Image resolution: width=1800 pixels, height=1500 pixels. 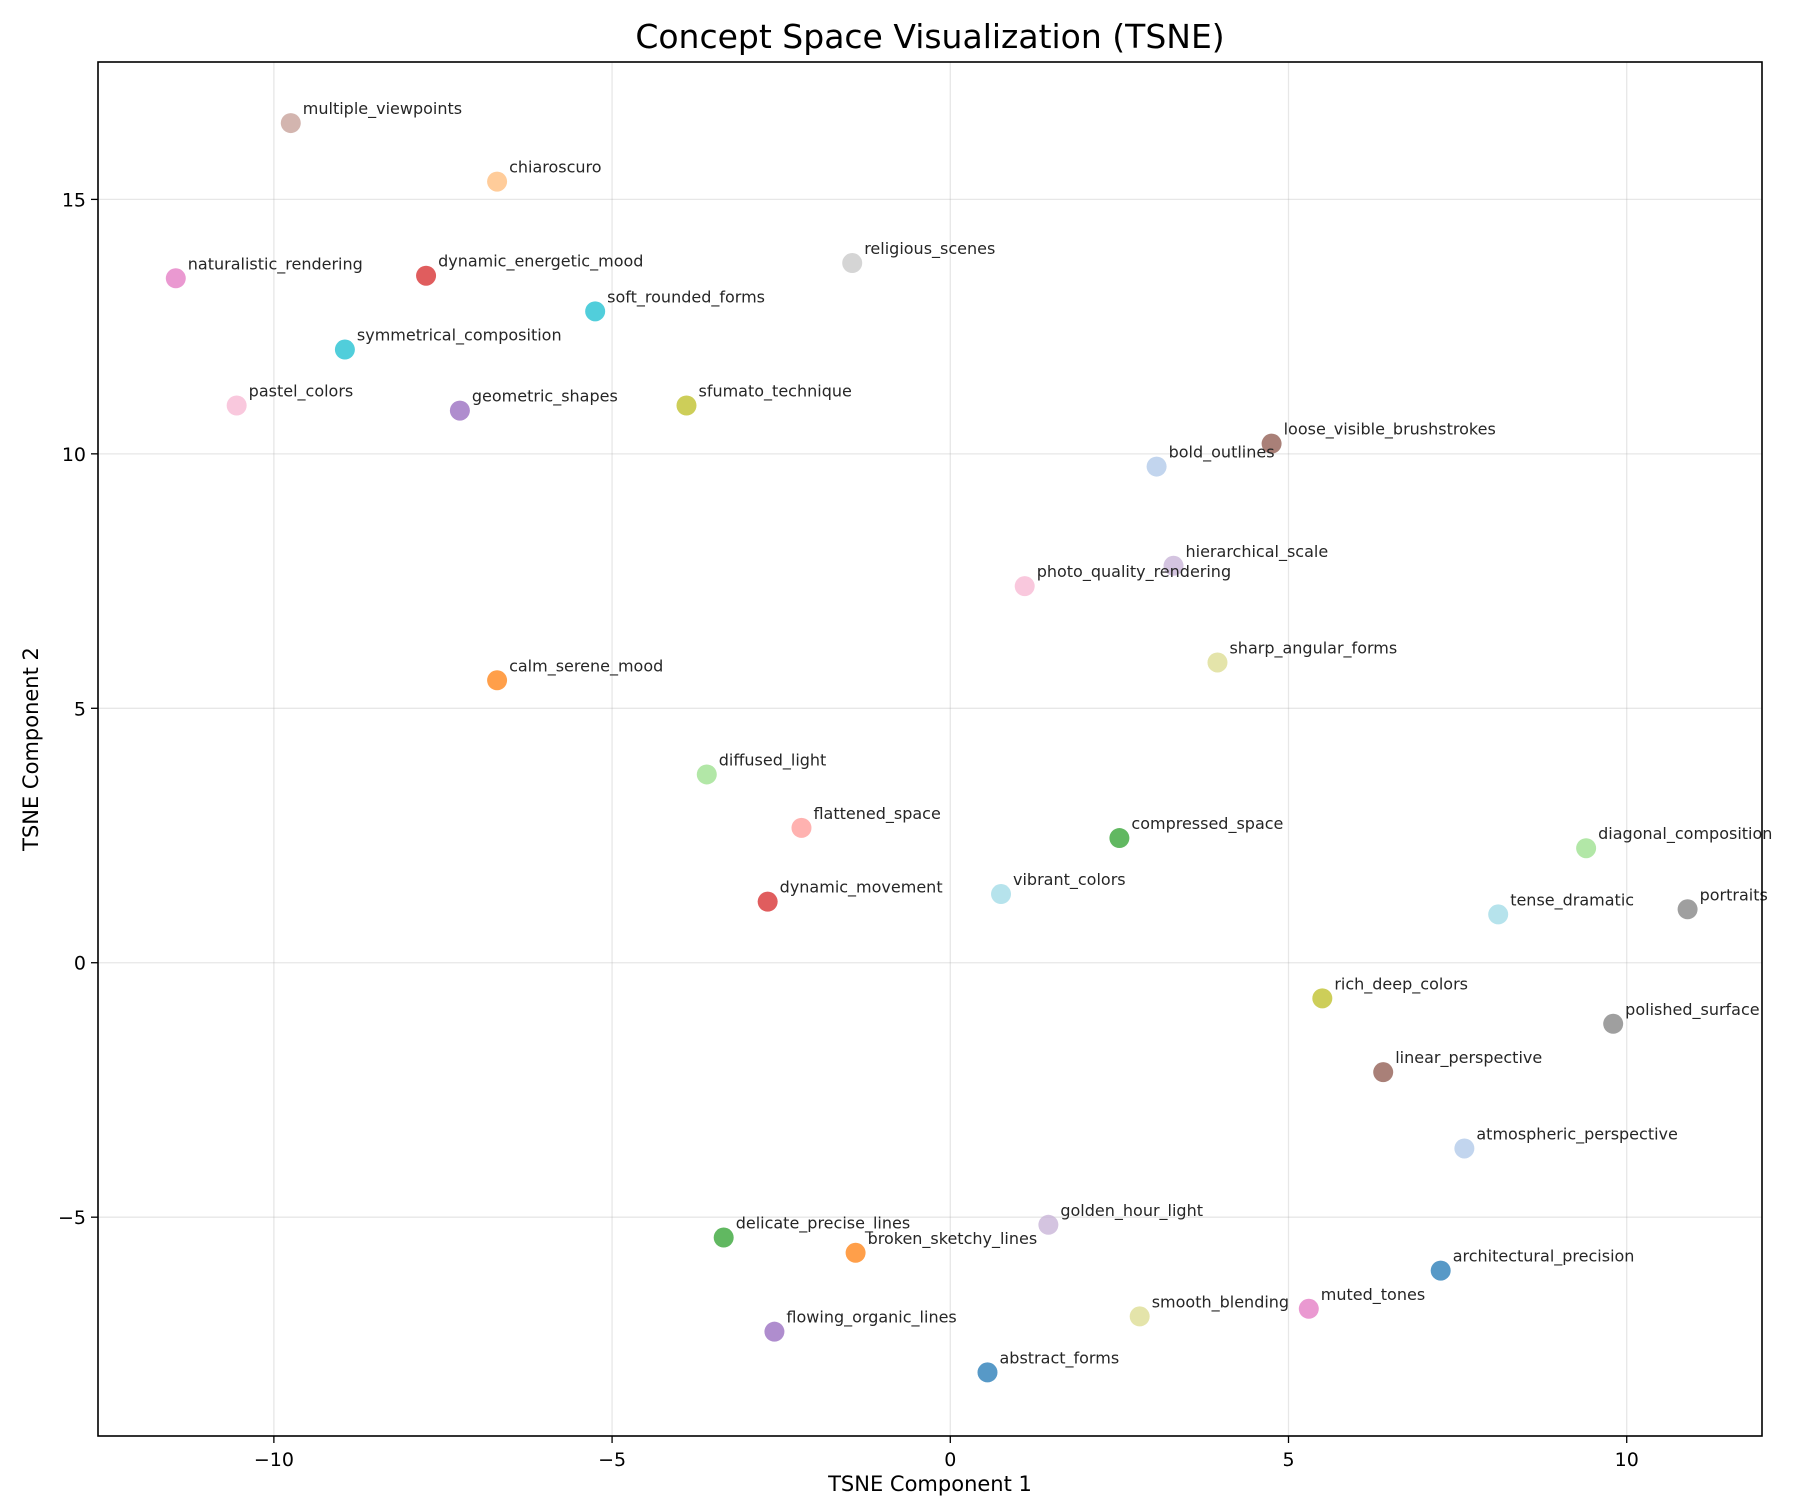 I want to click on data-point-label: geometric_shapes, so click(x=545, y=397).